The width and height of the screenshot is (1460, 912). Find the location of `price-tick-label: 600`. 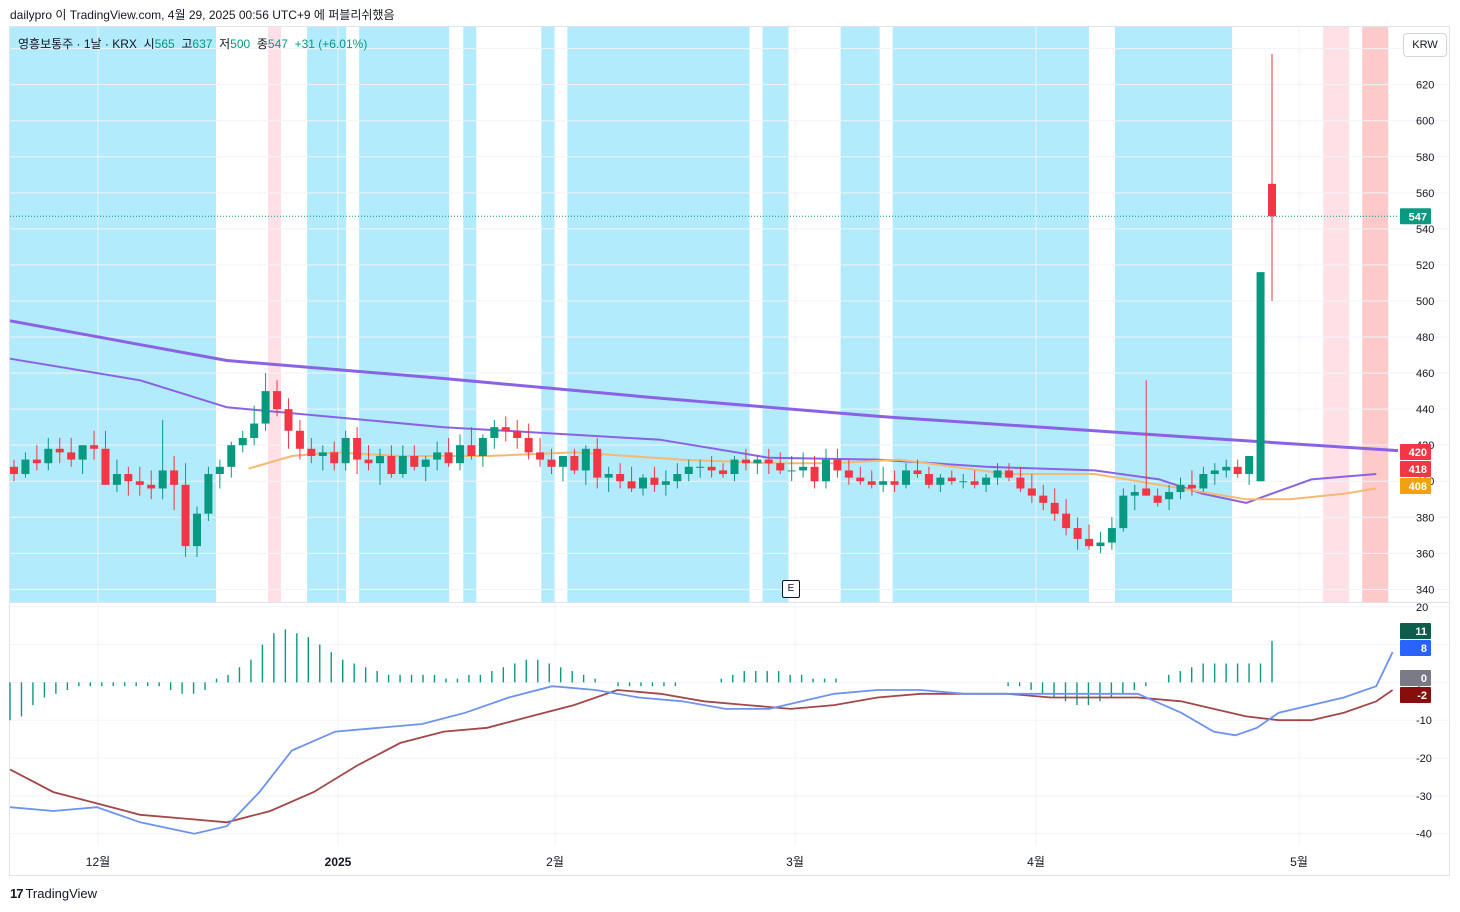

price-tick-label: 600 is located at coordinates (1425, 122).